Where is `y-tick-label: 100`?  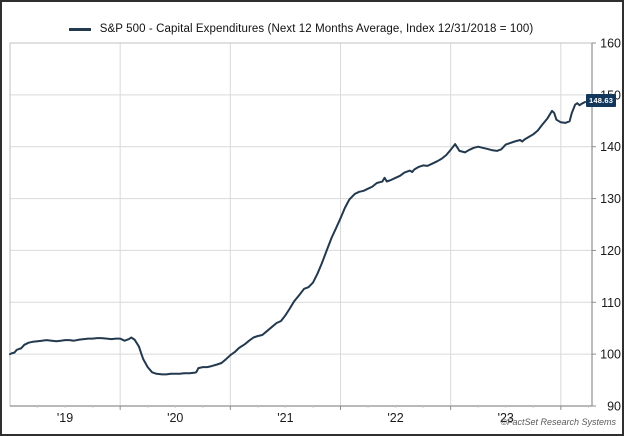
y-tick-label: 100 is located at coordinates (610, 355).